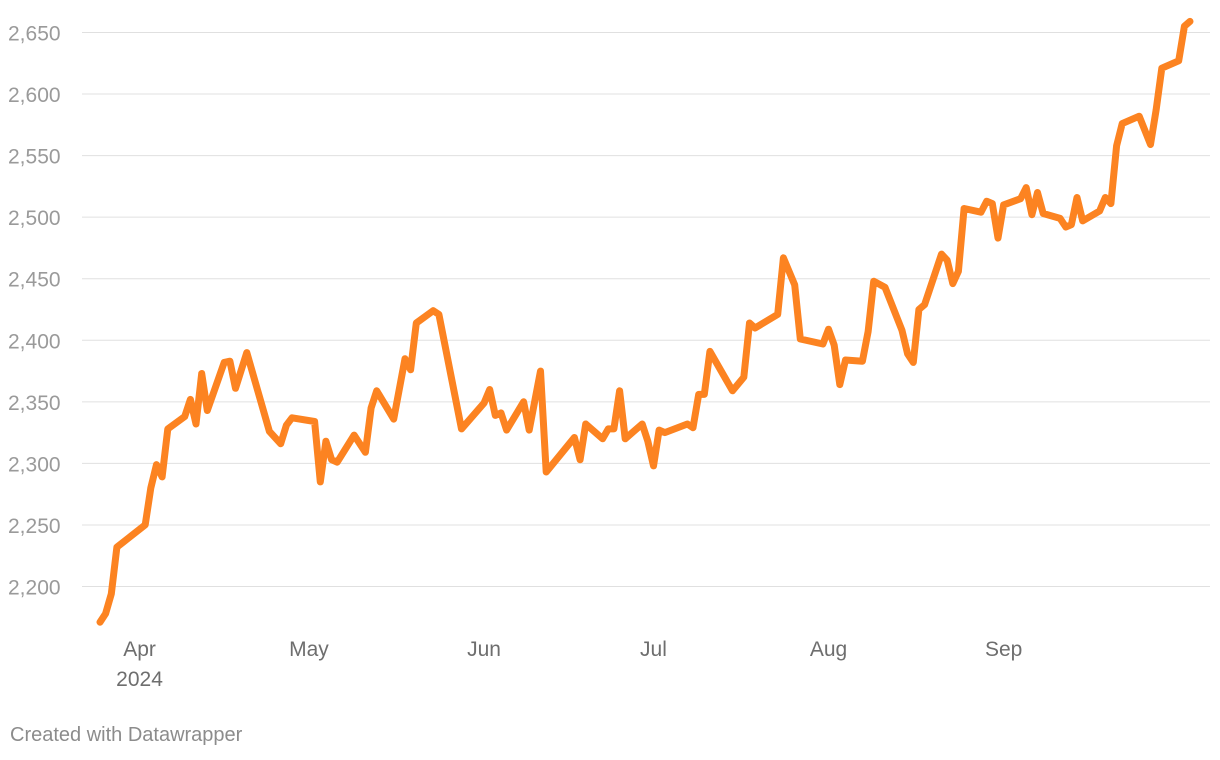  I want to click on x-tick-label: Sep, so click(1003, 649).